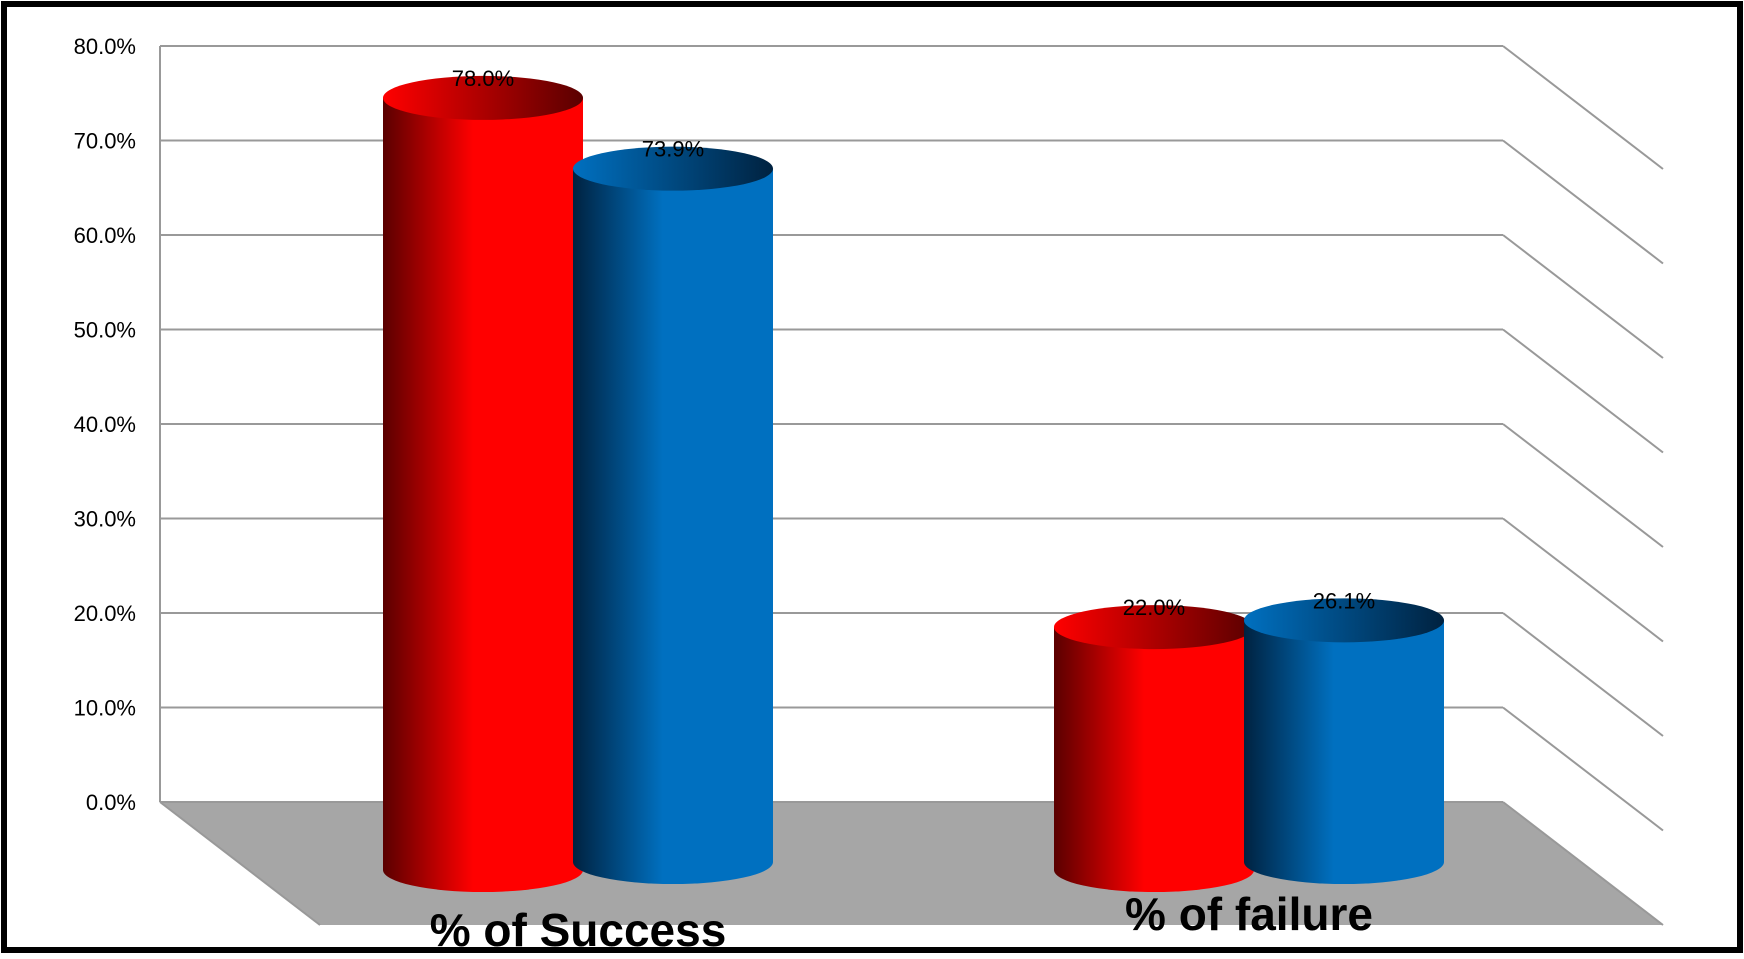 The height and width of the screenshot is (959, 1744). I want to click on data-label: 78.0%, so click(483, 78).